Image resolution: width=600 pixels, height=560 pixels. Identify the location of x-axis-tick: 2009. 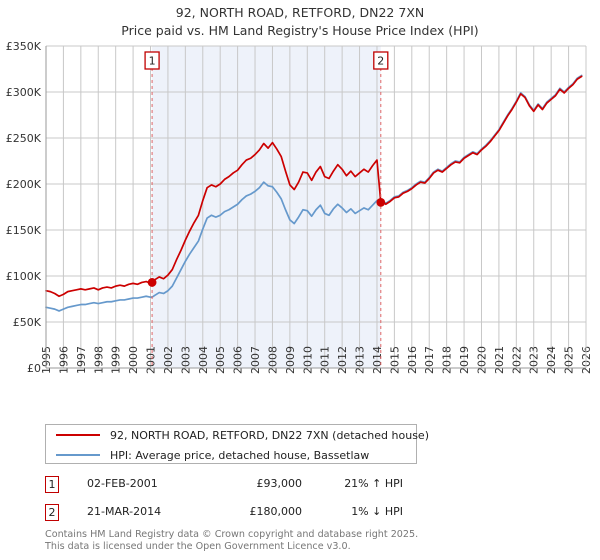
(290, 360).